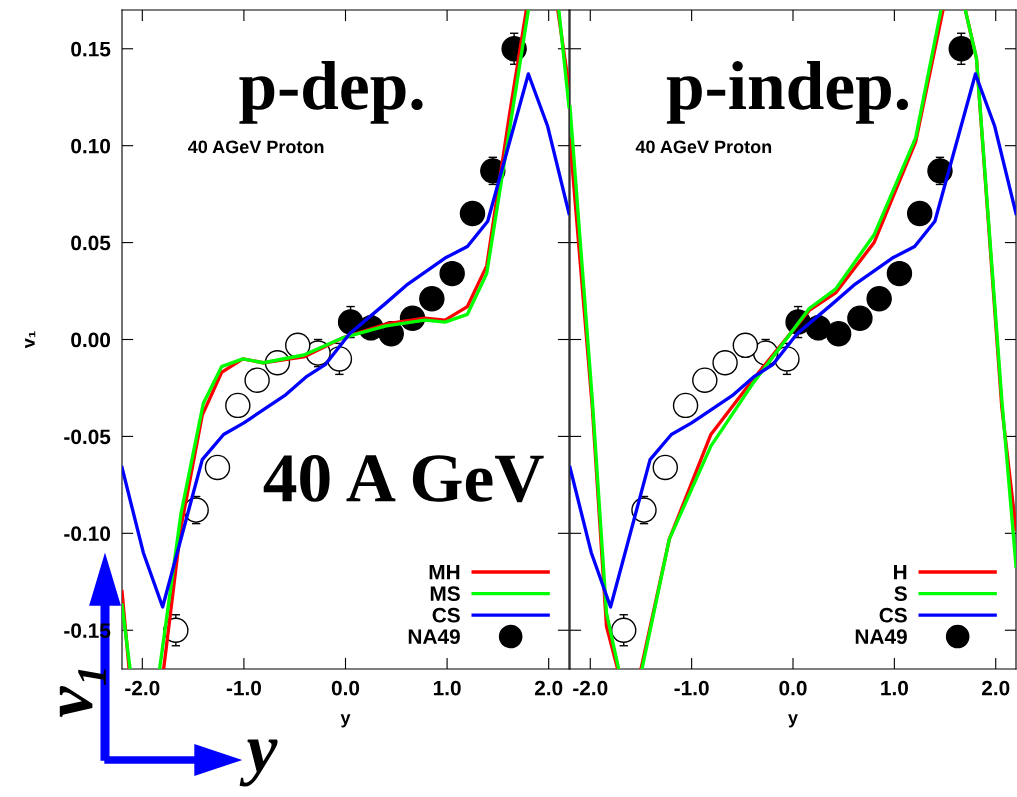 This screenshot has height=797, width=1017. What do you see at coordinates (331, 92) in the screenshot?
I see `annotation: p-dep.` at bounding box center [331, 92].